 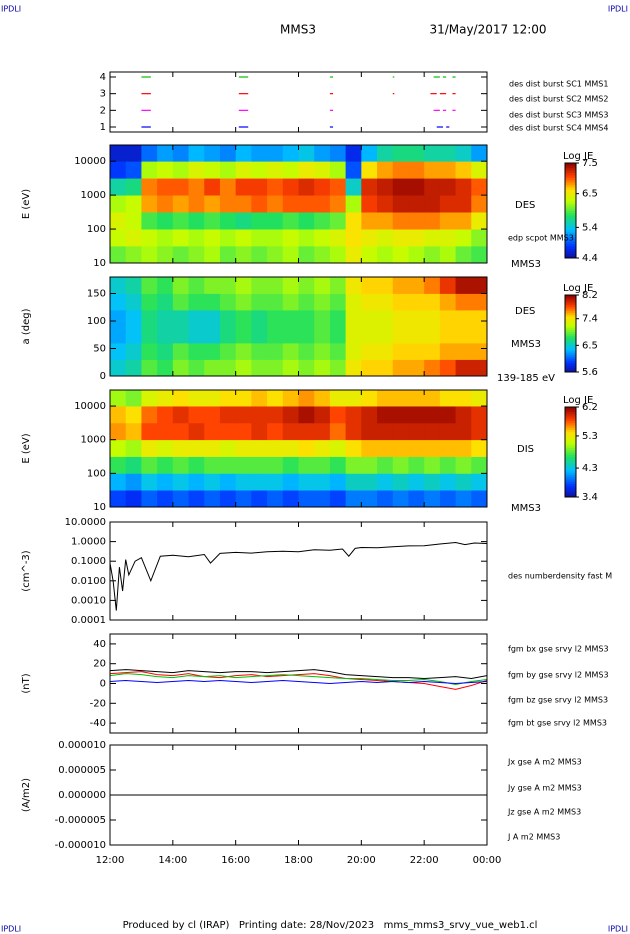 I want to click on panel-annotation: edp scpot MMS3, so click(x=541, y=238).